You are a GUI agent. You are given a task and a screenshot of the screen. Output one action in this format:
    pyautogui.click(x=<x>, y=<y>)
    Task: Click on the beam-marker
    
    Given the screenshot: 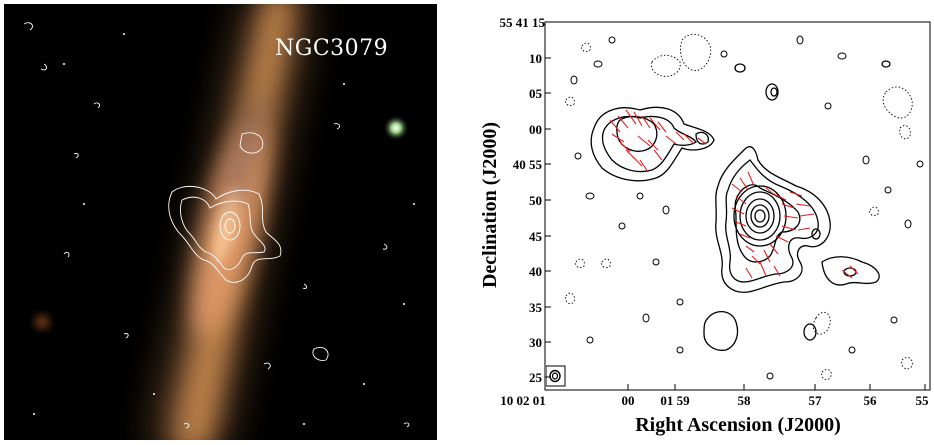 What is the action you would take?
    pyautogui.click(x=556, y=376)
    